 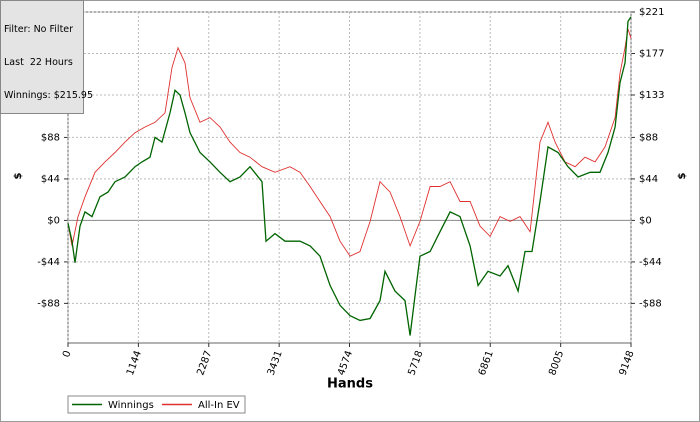 What do you see at coordinates (416, 363) in the screenshot?
I see `x-tick-label: 5718` at bounding box center [416, 363].